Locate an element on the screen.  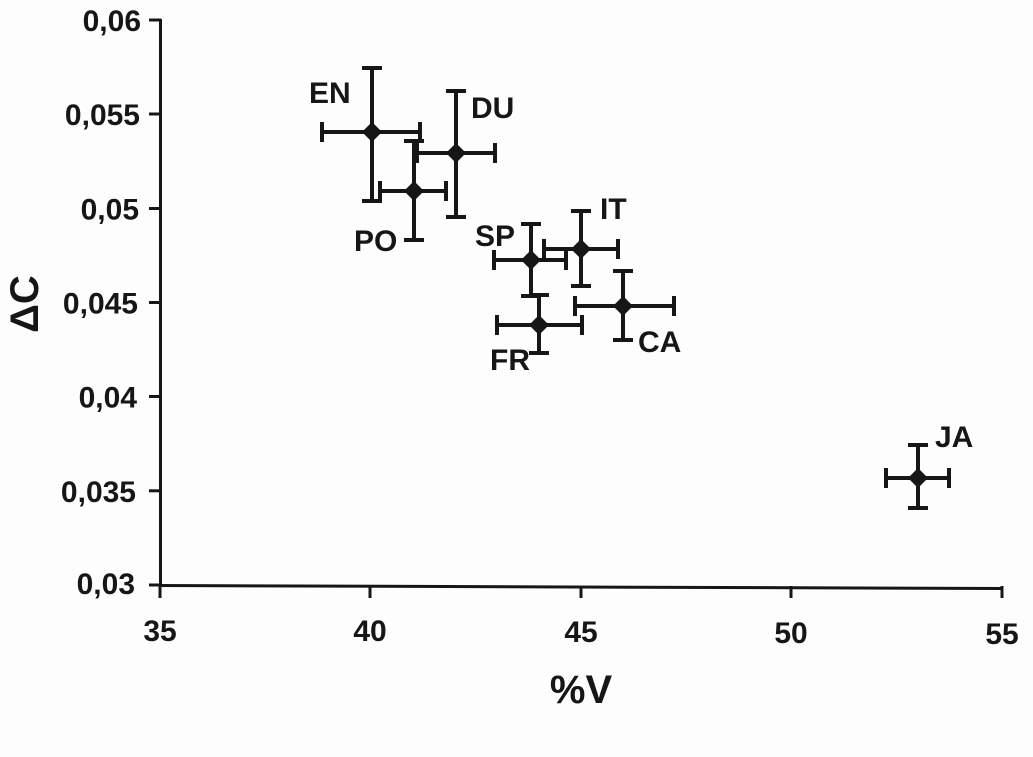
svg-text: 50 is located at coordinates (790, 633).